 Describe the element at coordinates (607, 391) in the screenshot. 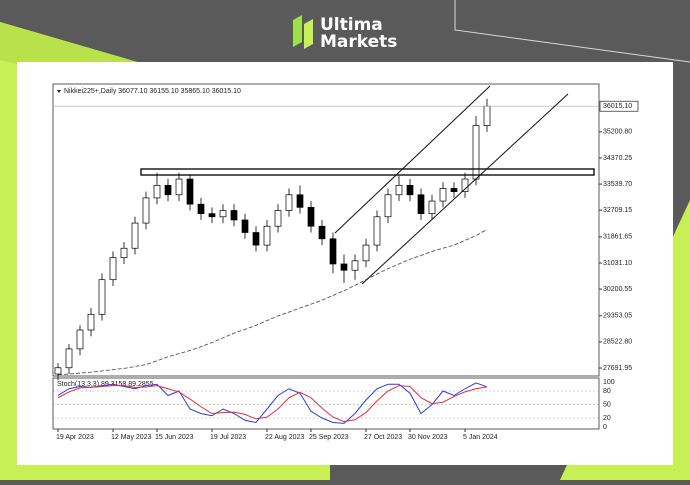

I see `y-tick-label: 80` at that location.